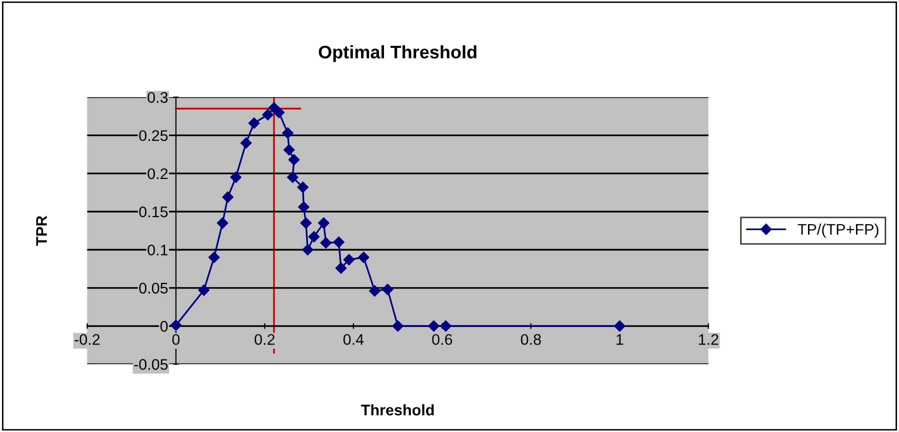  What do you see at coordinates (264, 339) in the screenshot?
I see `x-tick-label: 0.2` at bounding box center [264, 339].